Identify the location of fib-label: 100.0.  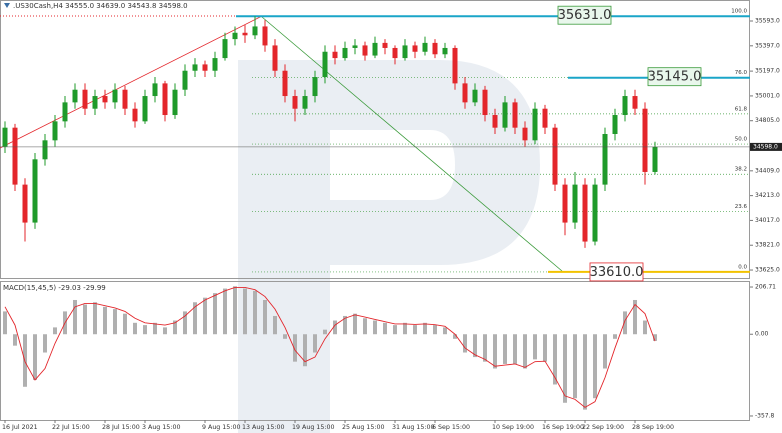
(739, 12).